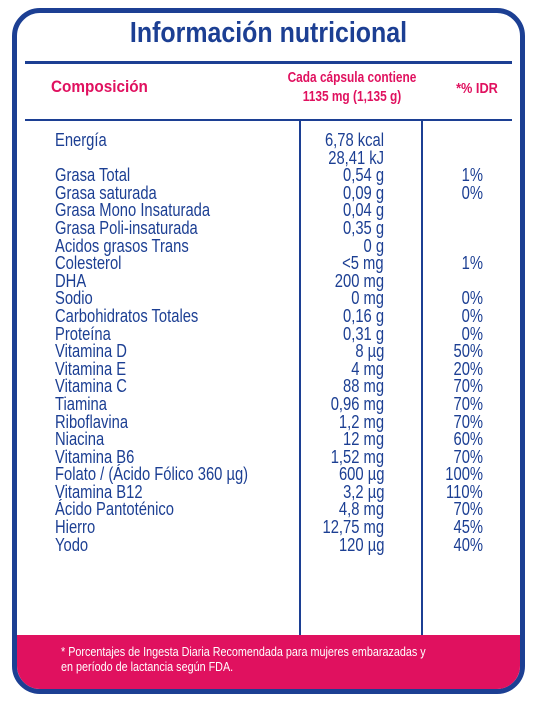 This screenshot has width=537, height=704. I want to click on nutrient-name: Grasa Mono Insaturada, so click(133, 210).